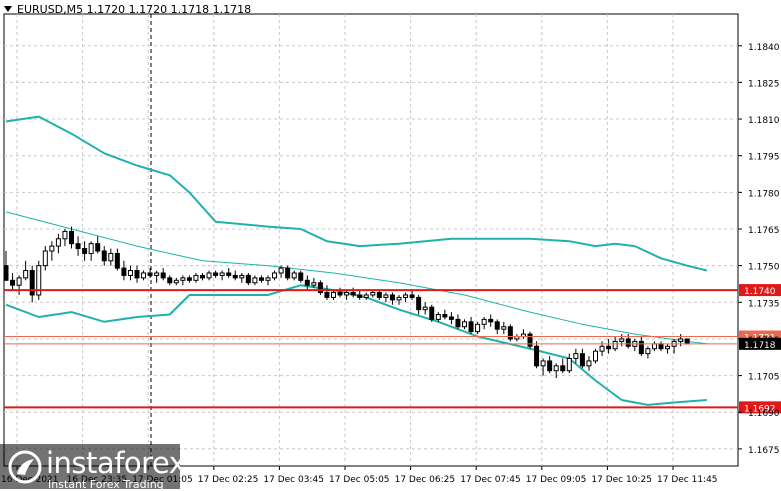 Image resolution: width=781 pixels, height=491 pixels. I want to click on y-tick-label: 1.1765, so click(764, 231).